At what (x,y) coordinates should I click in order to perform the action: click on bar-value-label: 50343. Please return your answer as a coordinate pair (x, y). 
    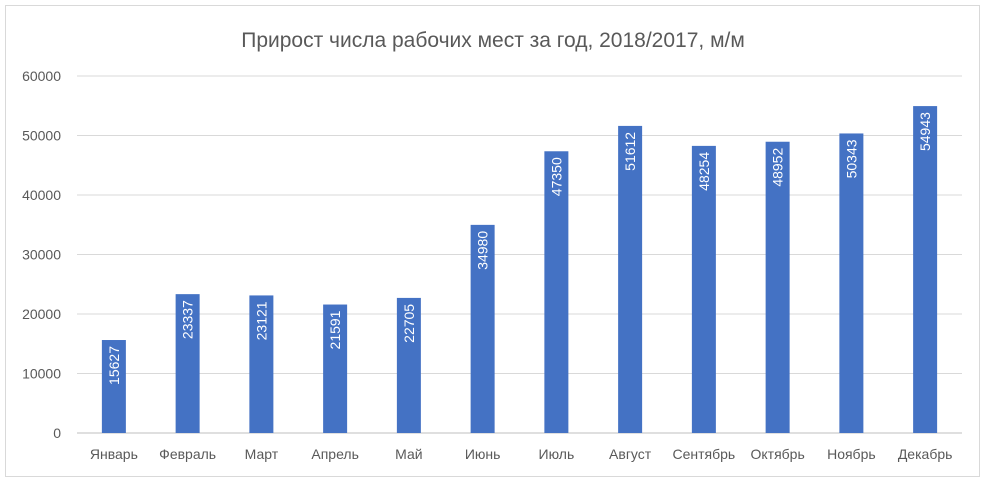
    Looking at the image, I should click on (851, 158).